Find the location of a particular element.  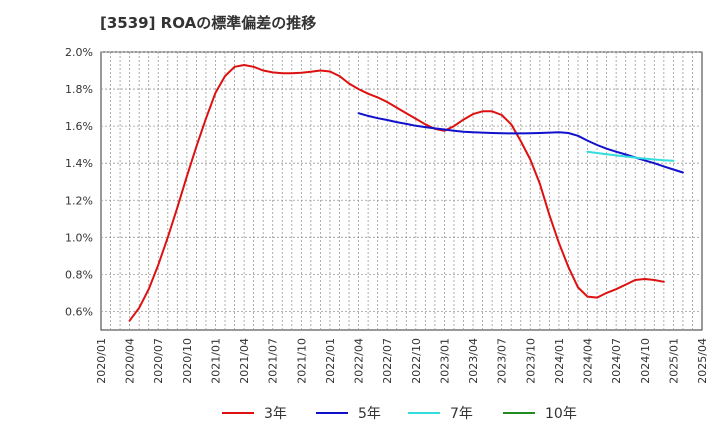

x-tick-label: 2024/01 is located at coordinates (559, 361).